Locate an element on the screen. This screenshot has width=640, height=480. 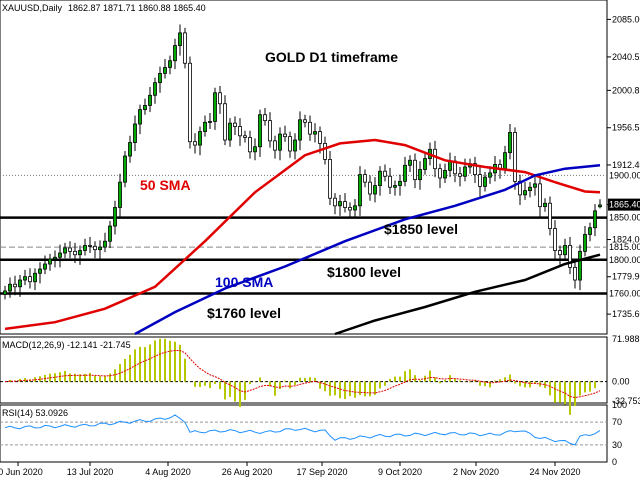
macd-tick-label: -32.753 is located at coordinates (626, 401).